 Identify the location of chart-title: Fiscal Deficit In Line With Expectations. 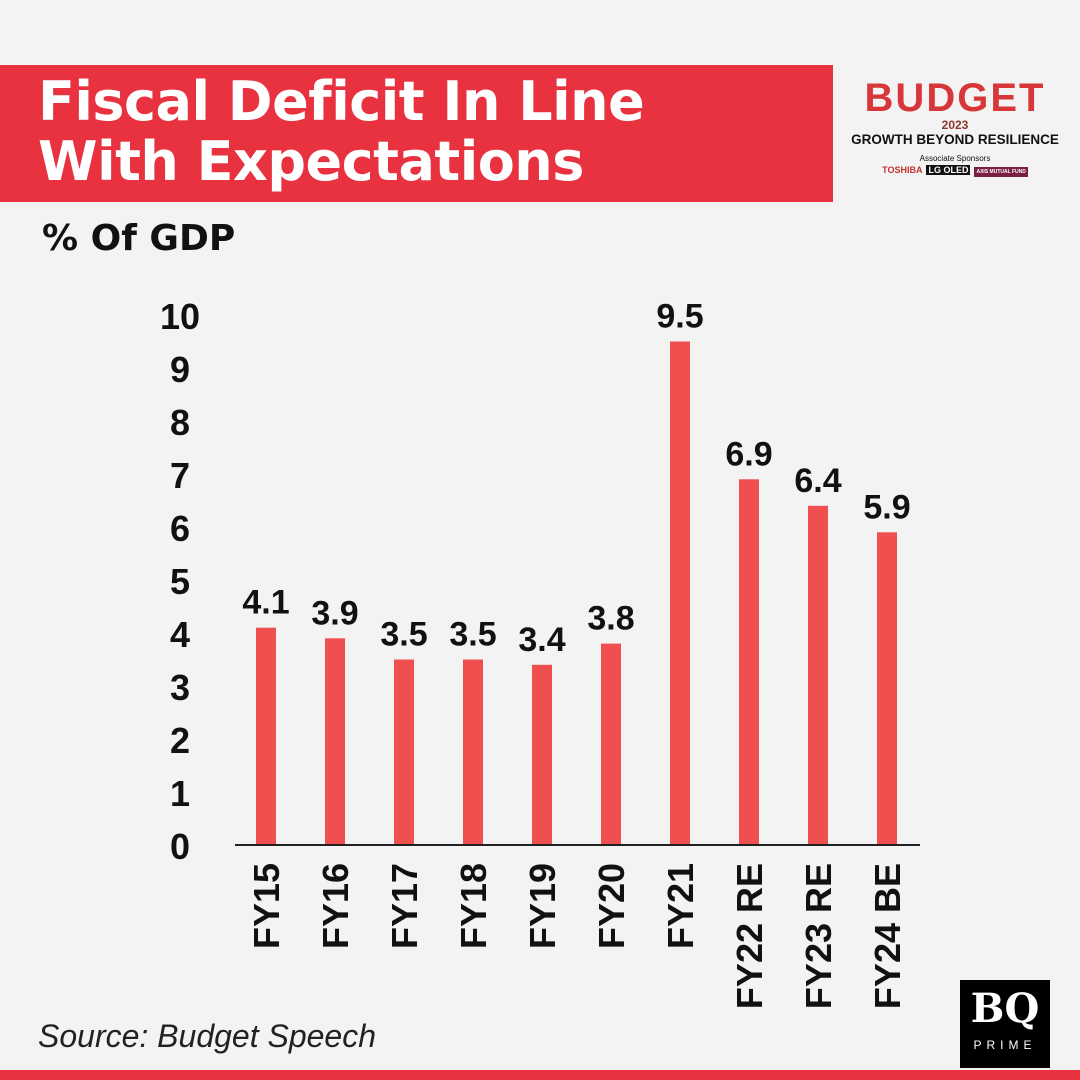
(341, 131).